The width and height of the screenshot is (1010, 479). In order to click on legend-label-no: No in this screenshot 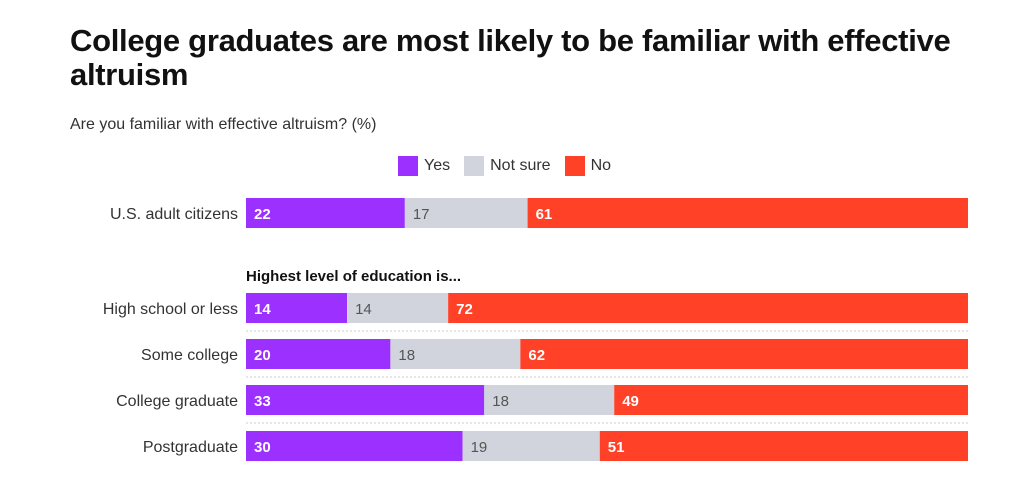, I will do `click(601, 165)`.